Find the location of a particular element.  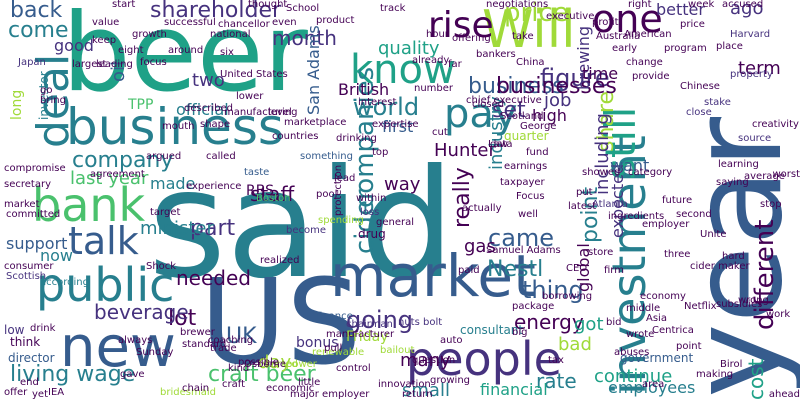

cloud-word: Japan is located at coordinates (32, 62).